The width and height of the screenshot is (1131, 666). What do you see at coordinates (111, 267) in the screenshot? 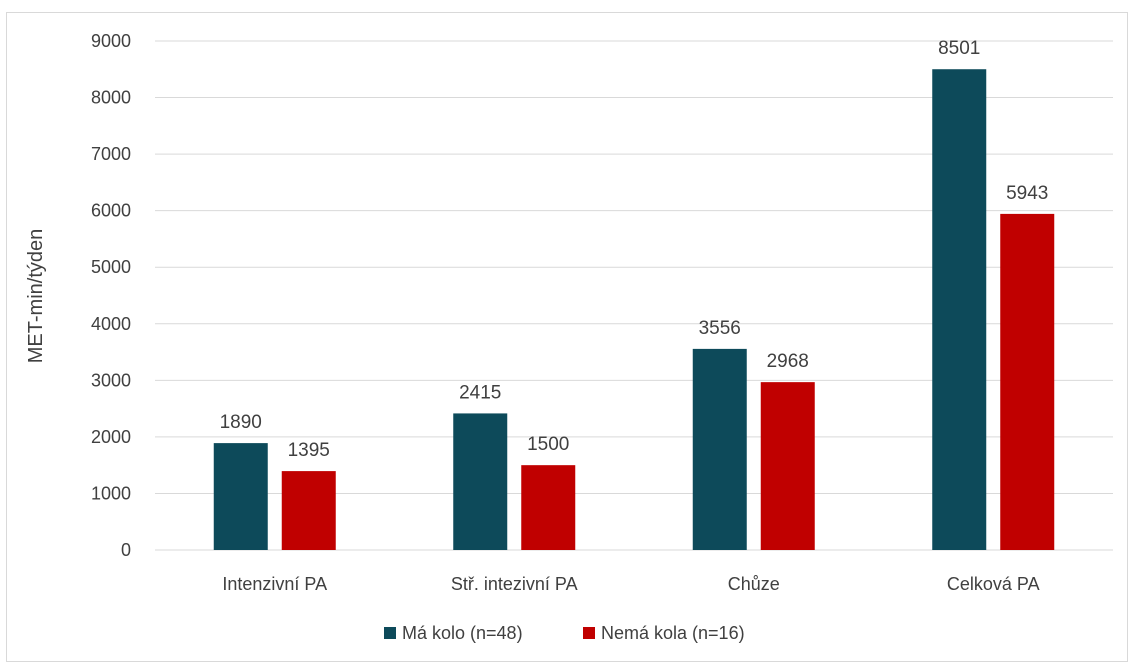
I see `y-tick-label: 5000` at bounding box center [111, 267].